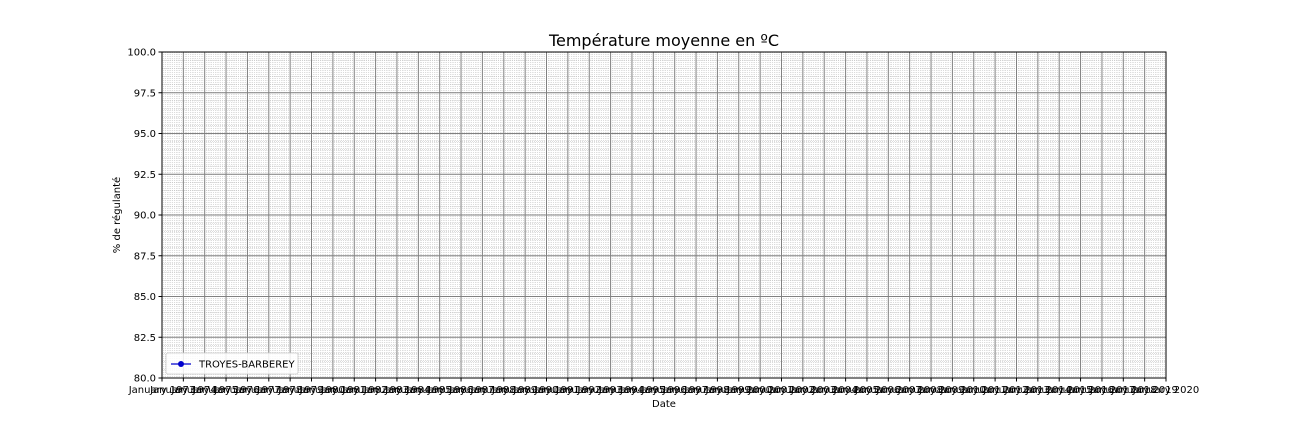 Image resolution: width=1296 pixels, height=432 pixels. I want to click on x-tick-label: January 2010, so click(952, 390).